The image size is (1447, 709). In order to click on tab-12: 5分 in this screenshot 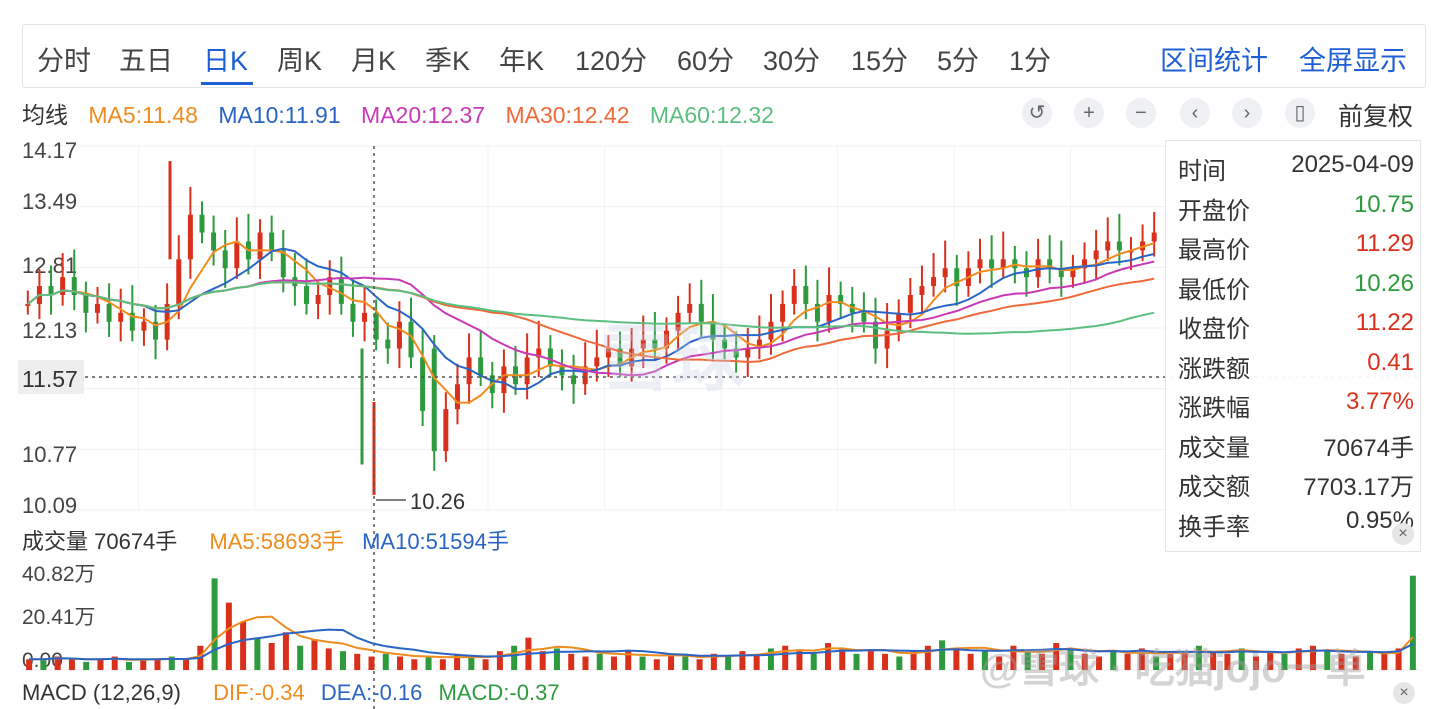, I will do `click(958, 61)`.